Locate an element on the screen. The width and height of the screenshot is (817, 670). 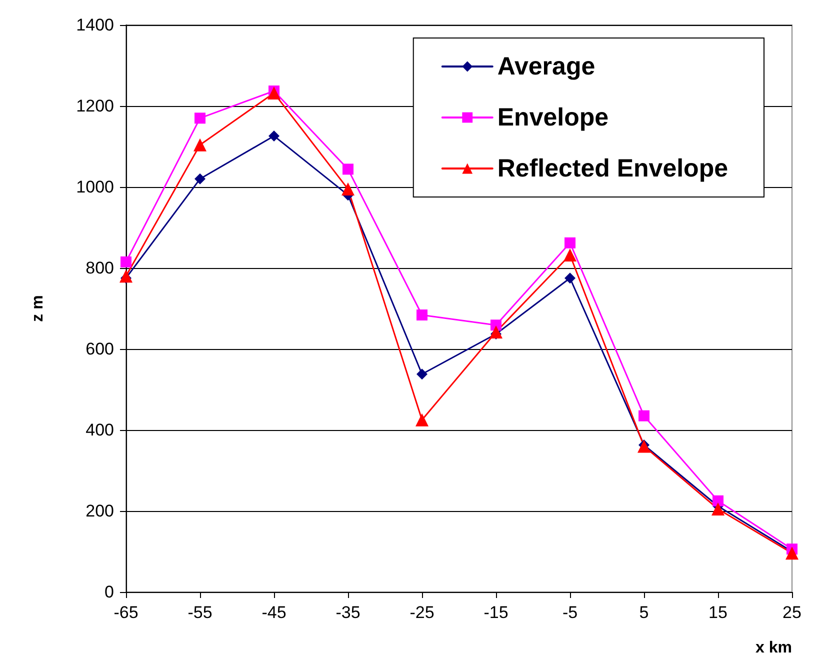
x-tick-label: 15 is located at coordinates (718, 612).